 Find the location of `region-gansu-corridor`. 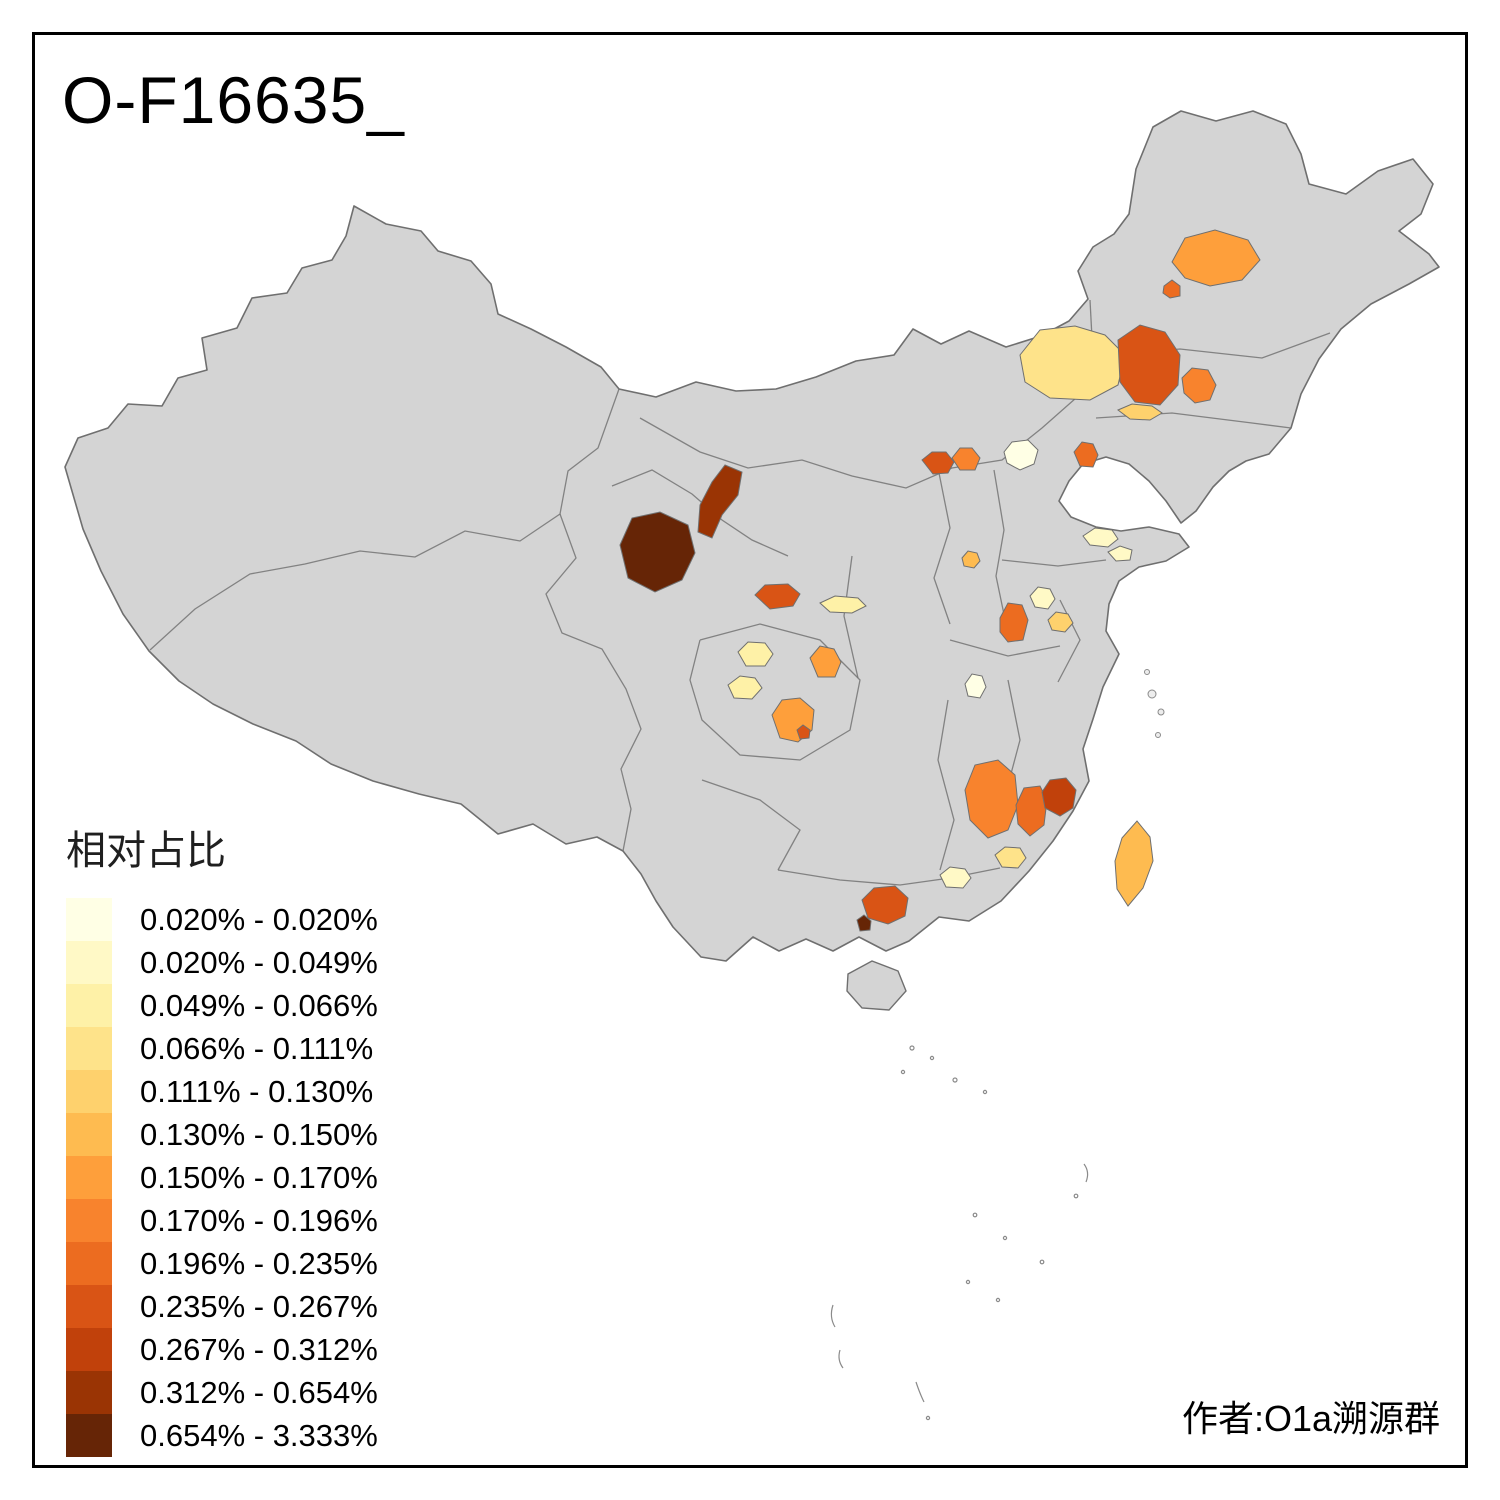

region-gansu-corridor is located at coordinates (720, 501).